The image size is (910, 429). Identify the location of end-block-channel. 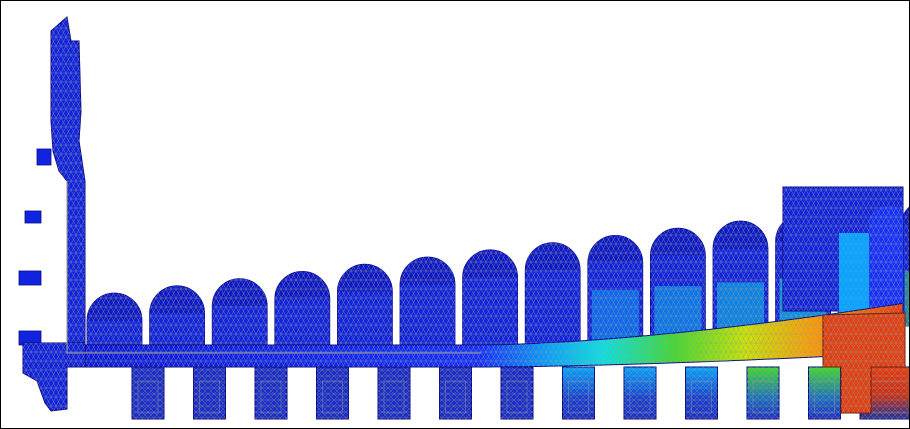
(854, 274).